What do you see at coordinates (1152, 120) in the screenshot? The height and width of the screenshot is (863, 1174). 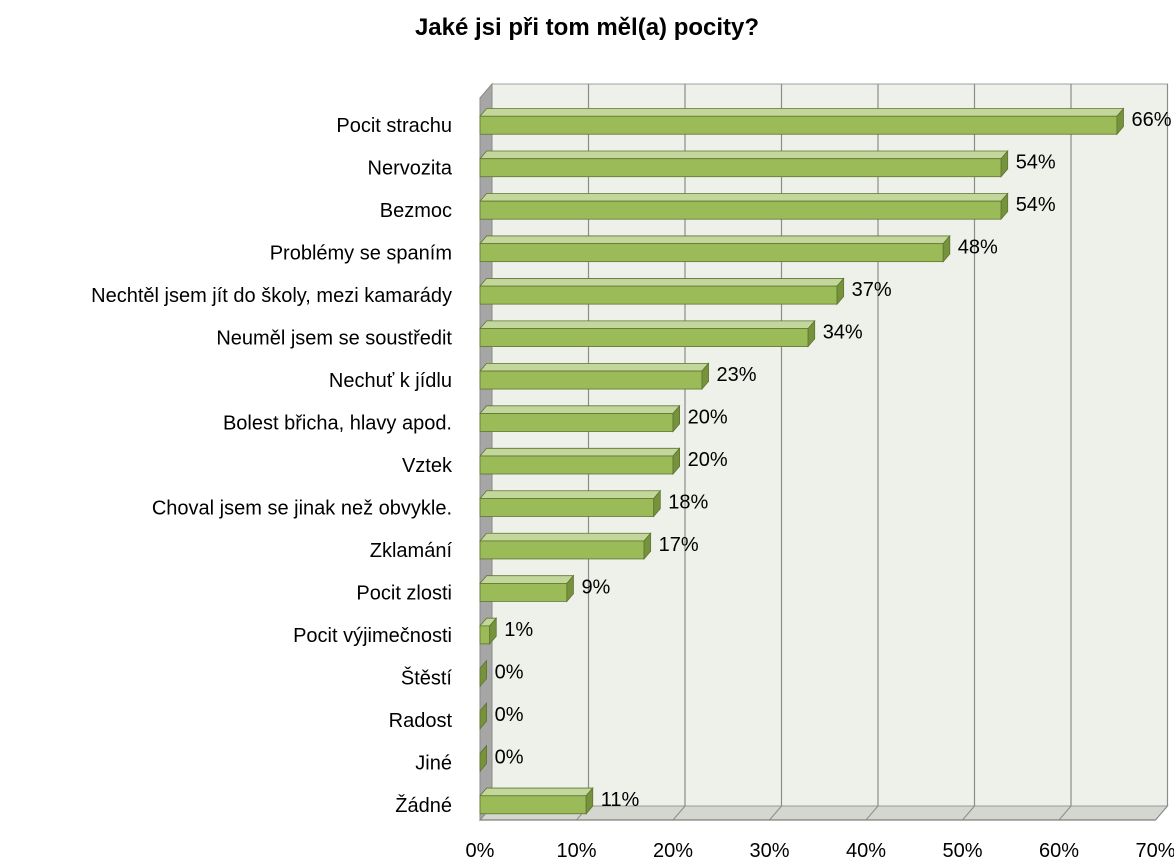 I see `data-label: 66%` at bounding box center [1152, 120].